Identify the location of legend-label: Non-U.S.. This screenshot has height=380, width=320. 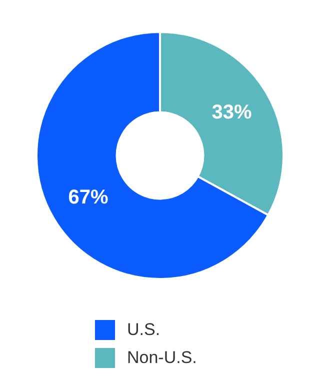
(162, 358).